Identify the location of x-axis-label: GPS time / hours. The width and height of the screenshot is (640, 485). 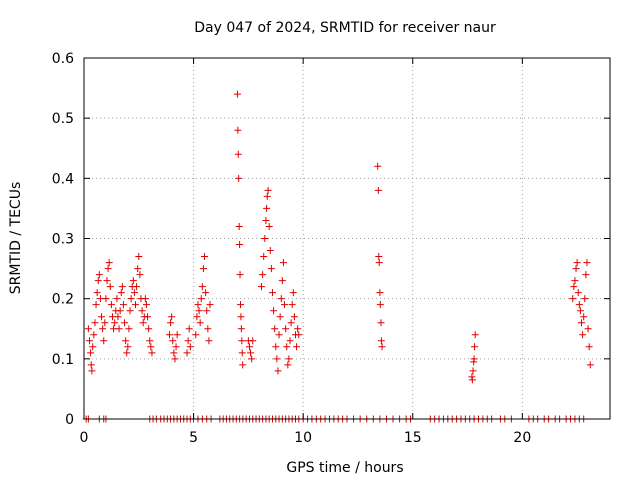
(344, 468).